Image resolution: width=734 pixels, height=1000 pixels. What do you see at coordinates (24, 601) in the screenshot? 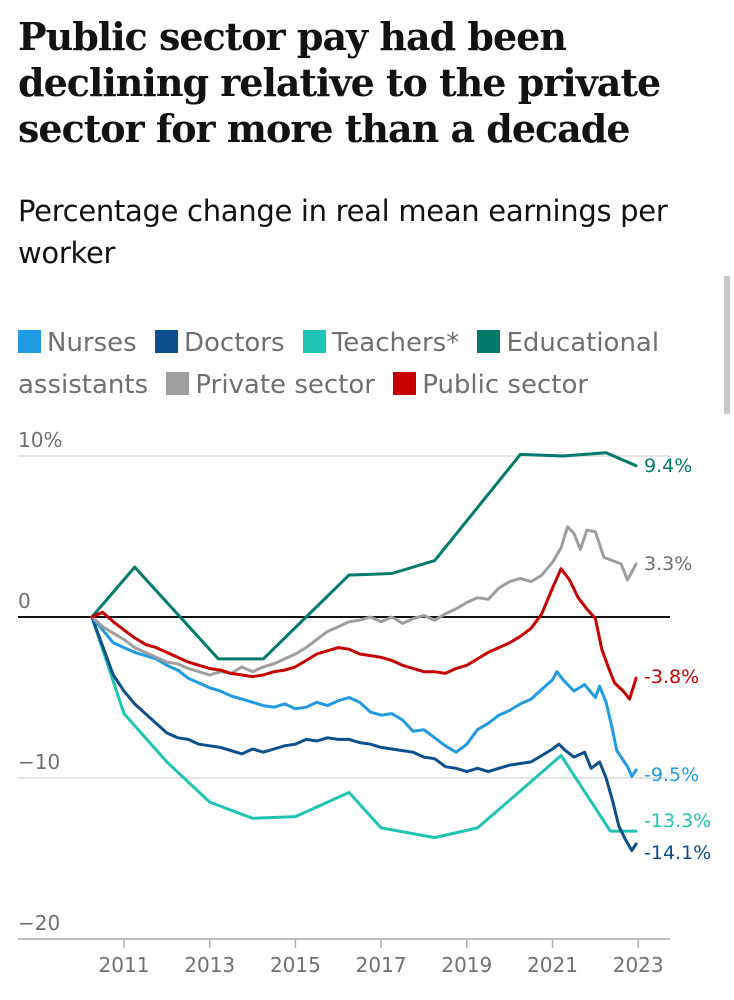
I see `y-tick-label: 0` at bounding box center [24, 601].